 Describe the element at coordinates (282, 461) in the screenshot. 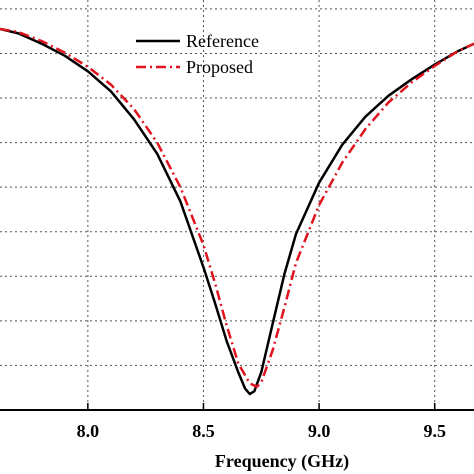

I see `x-axis-title: Frequency (GHz)` at that location.